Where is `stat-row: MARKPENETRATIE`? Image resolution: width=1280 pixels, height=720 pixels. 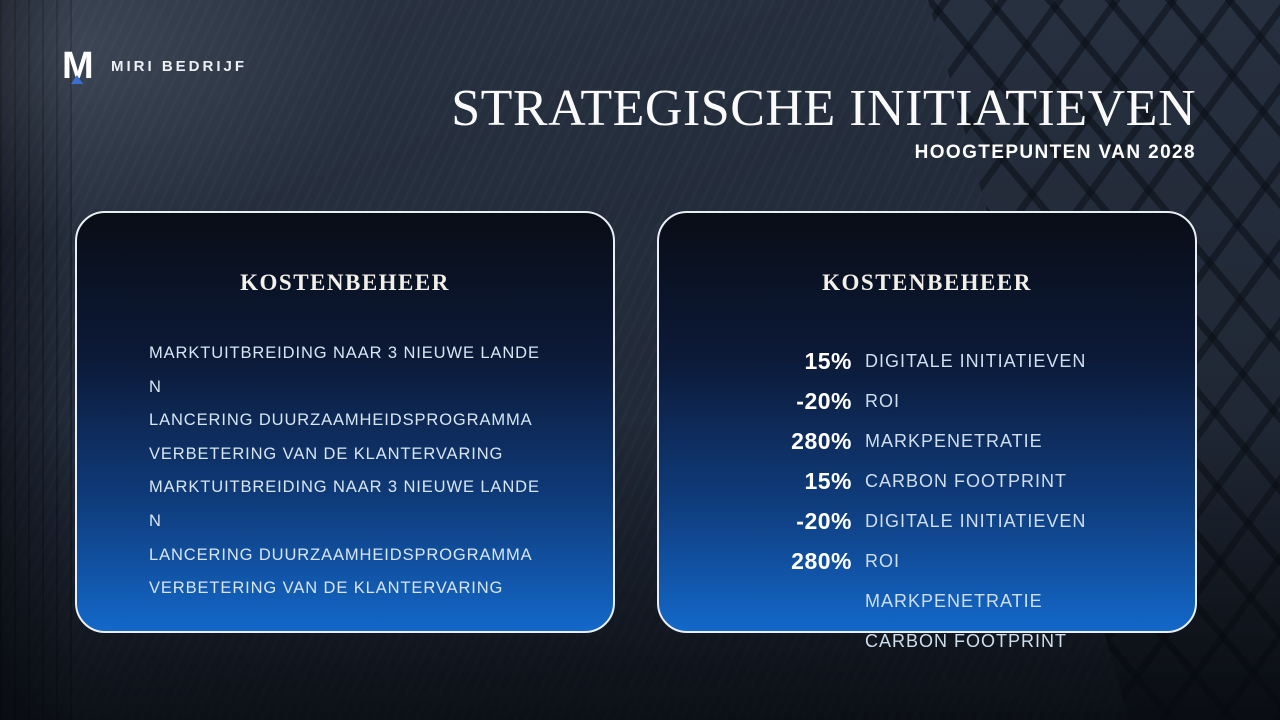
stat-row: MARKPENETRATIE is located at coordinates (944, 601).